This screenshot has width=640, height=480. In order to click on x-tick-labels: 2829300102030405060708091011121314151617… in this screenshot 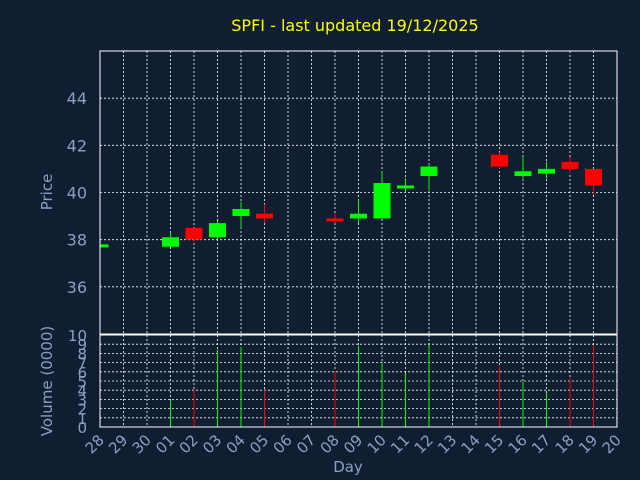, I will do `click(353, 444)`.